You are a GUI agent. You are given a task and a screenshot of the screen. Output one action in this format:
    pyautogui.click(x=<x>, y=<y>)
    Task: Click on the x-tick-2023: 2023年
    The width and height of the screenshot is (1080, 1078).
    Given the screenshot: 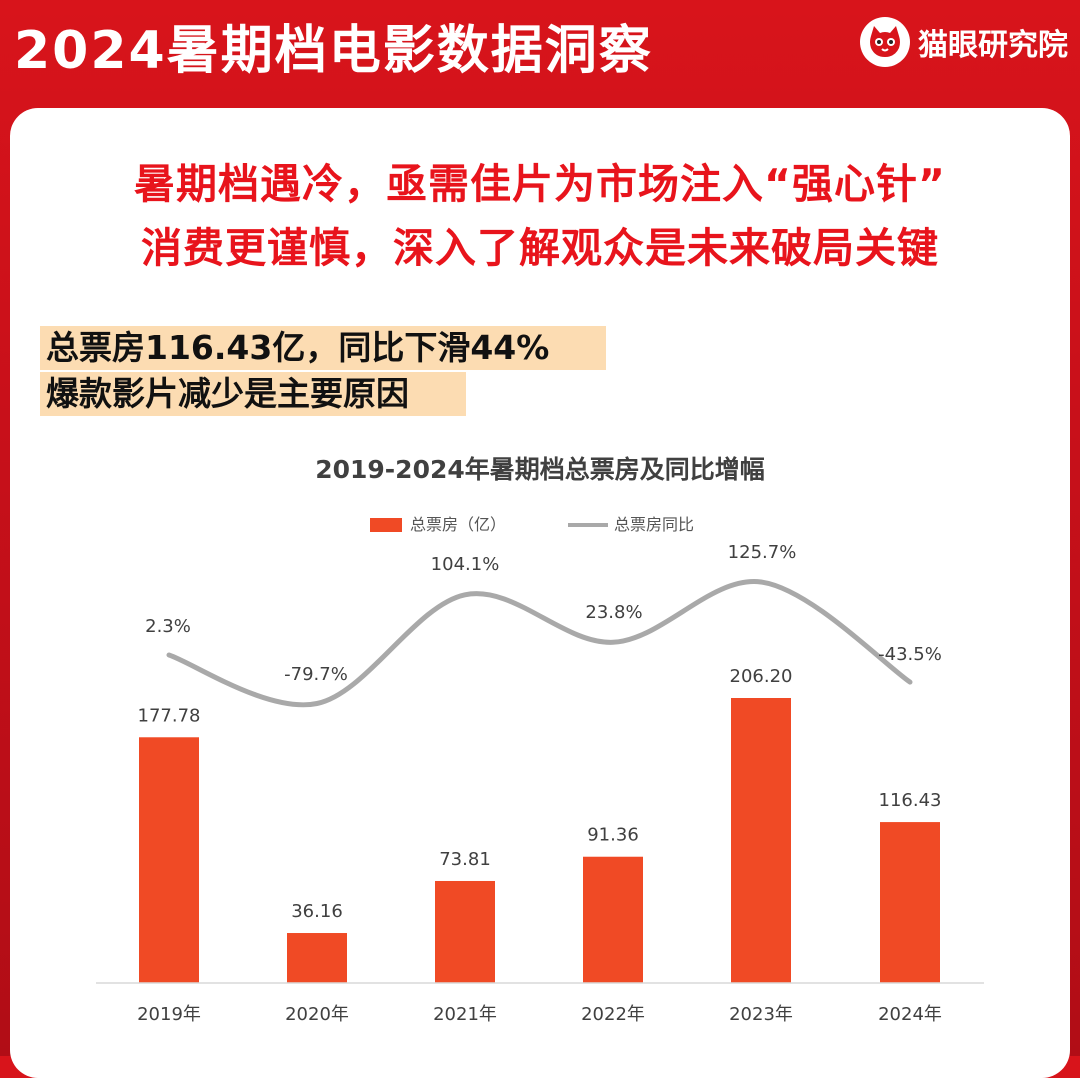 What is the action you would take?
    pyautogui.click(x=761, y=1014)
    